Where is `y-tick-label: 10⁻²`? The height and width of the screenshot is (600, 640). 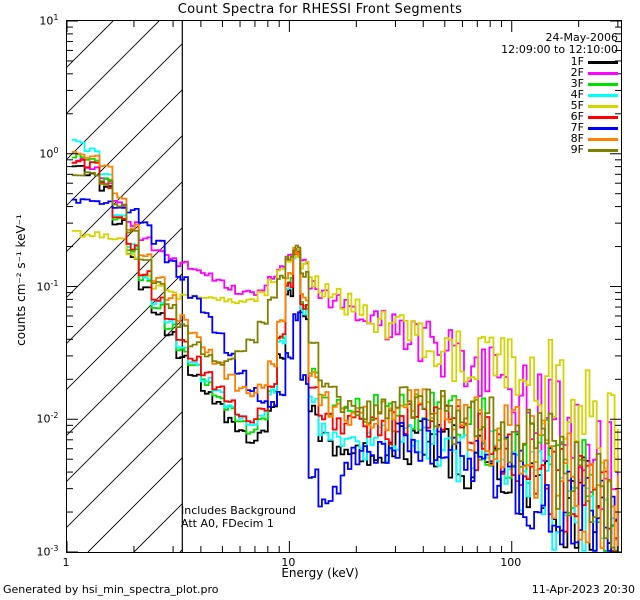
y-tick-label: 10⁻² is located at coordinates (47, 418).